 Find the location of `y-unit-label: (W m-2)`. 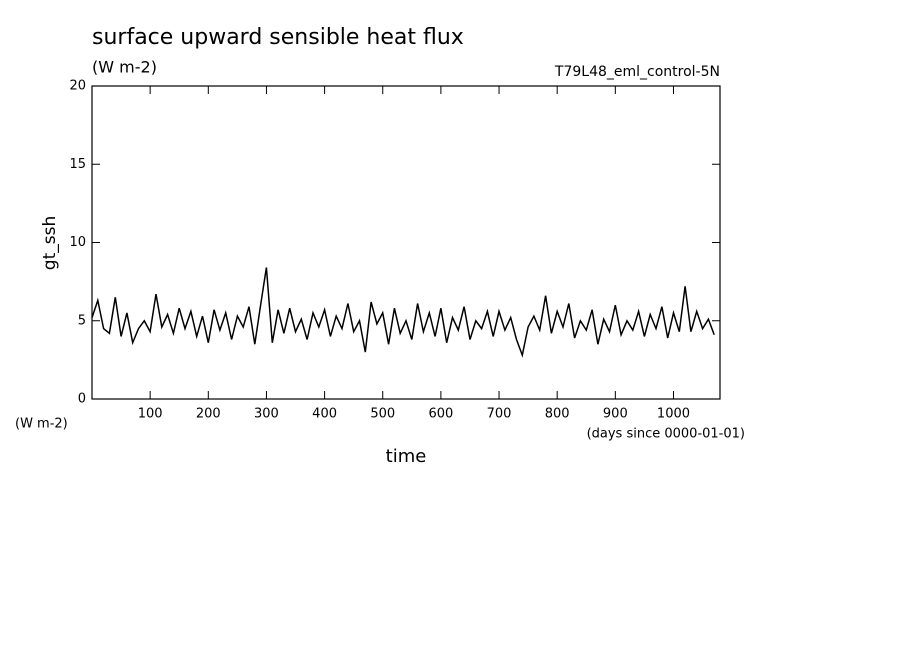

y-unit-label: (W m-2) is located at coordinates (41, 424).